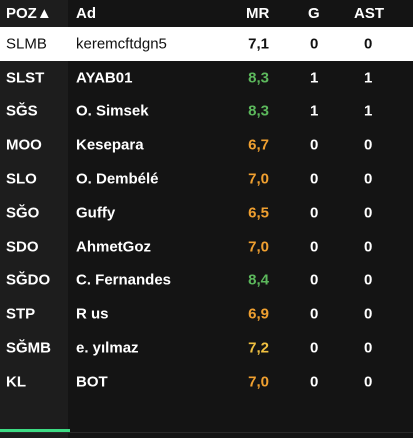  What do you see at coordinates (113, 247) in the screenshot?
I see `player-name: AhmetGoz` at bounding box center [113, 247].